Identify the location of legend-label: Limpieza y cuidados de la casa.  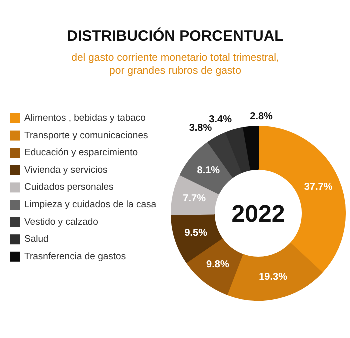
(91, 205).